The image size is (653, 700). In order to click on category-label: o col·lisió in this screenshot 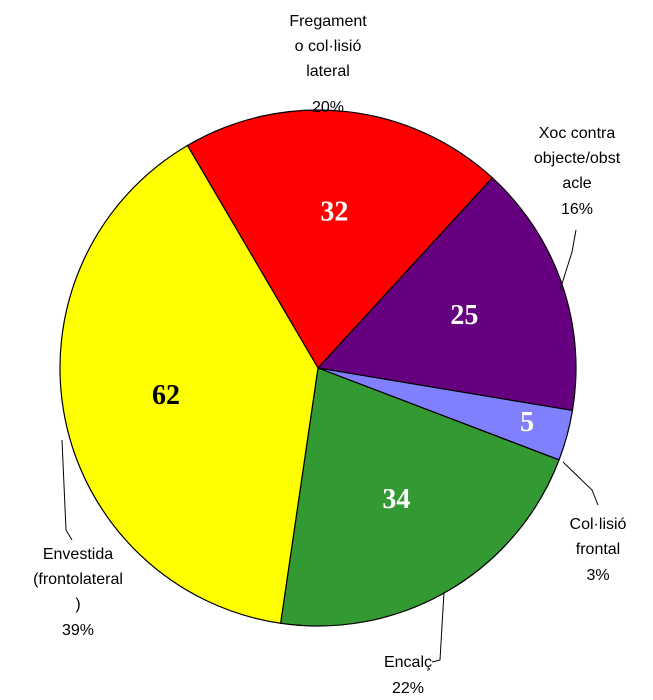, I will do `click(328, 46)`.